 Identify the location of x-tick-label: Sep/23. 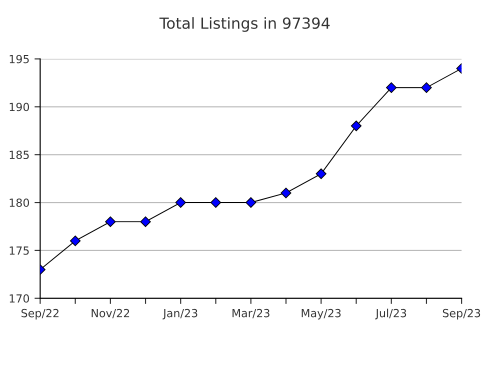
(461, 314).